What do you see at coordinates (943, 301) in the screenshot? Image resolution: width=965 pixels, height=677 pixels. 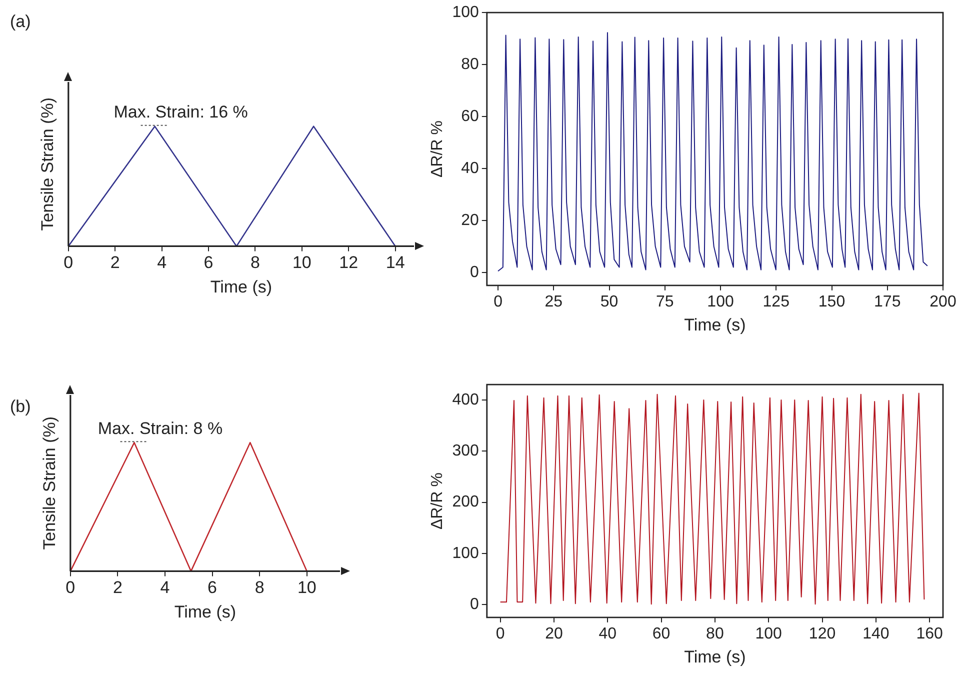 I see `x-tick-label: 200` at bounding box center [943, 301].